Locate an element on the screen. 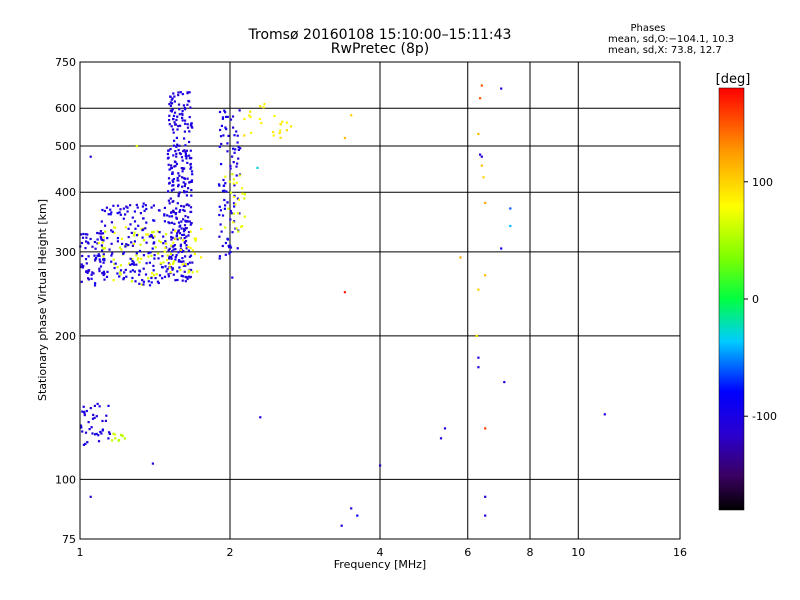  x-tick-label: 2 is located at coordinates (230, 552).